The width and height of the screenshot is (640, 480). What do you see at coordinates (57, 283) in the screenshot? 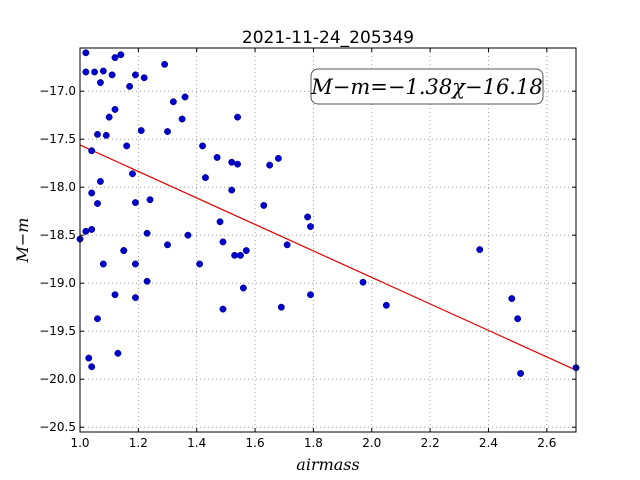
I see `y-tick-label: −19.0` at bounding box center [57, 283].